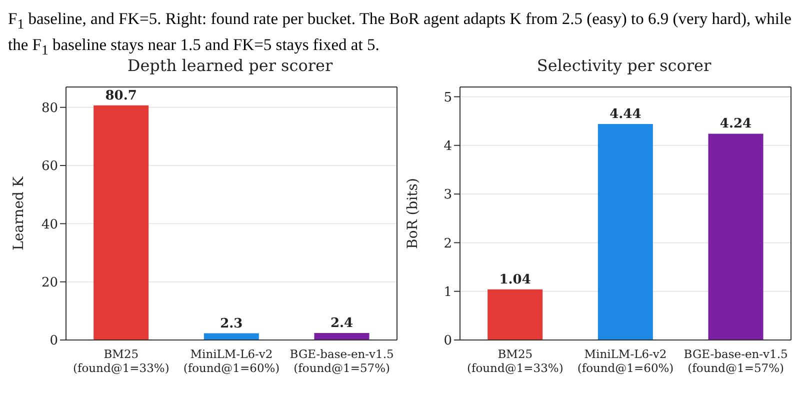 The height and width of the screenshot is (399, 804). What do you see at coordinates (342, 324) in the screenshot?
I see `data-label: 2.4` at bounding box center [342, 324].